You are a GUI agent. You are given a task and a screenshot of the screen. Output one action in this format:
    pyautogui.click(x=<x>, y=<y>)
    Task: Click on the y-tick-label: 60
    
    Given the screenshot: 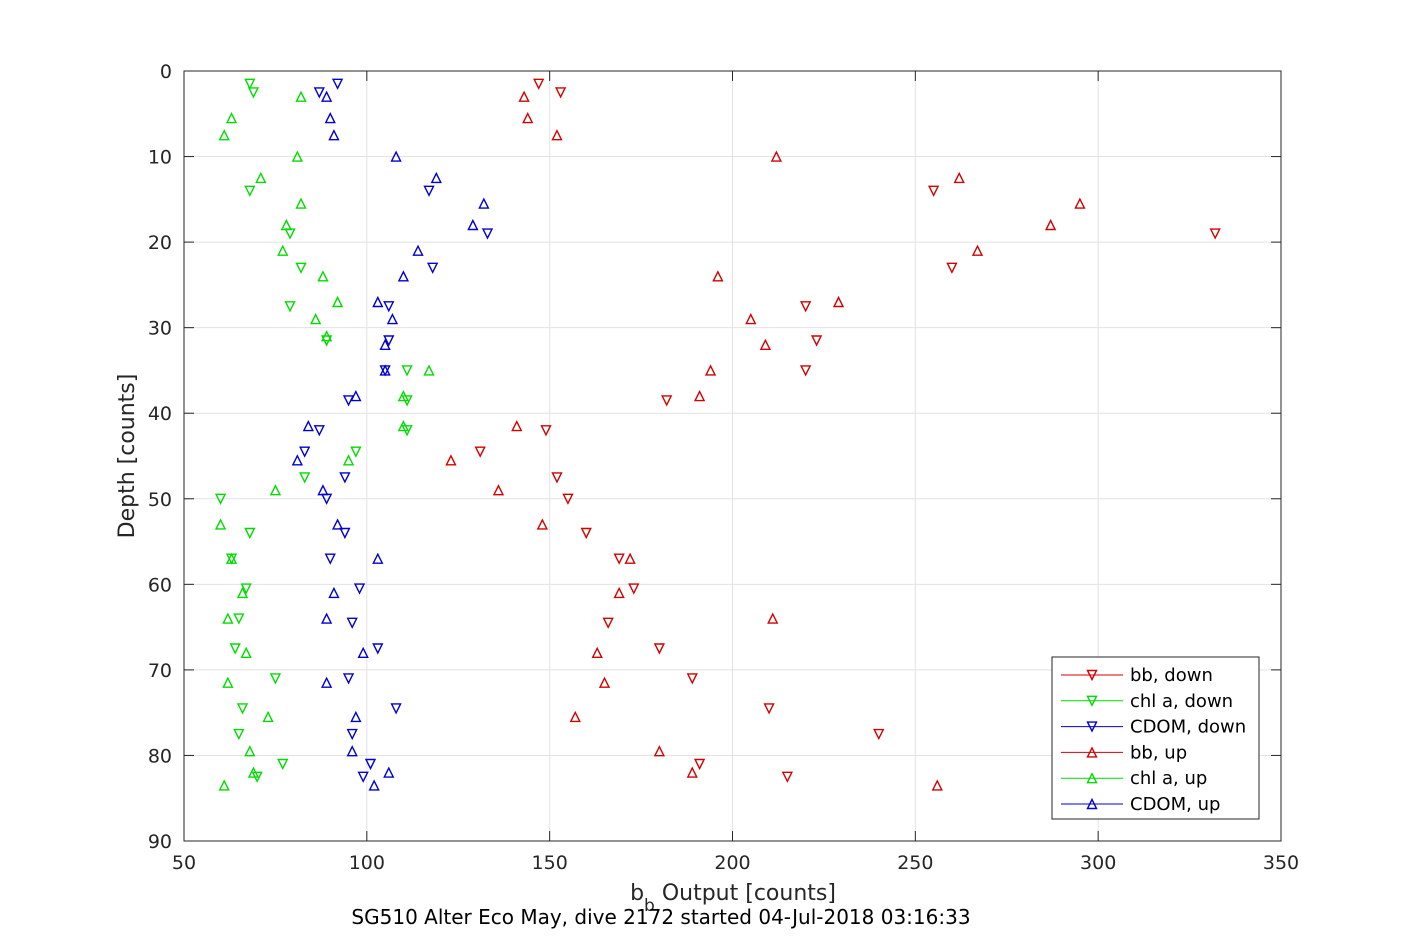 What is the action you would take?
    pyautogui.click(x=160, y=585)
    